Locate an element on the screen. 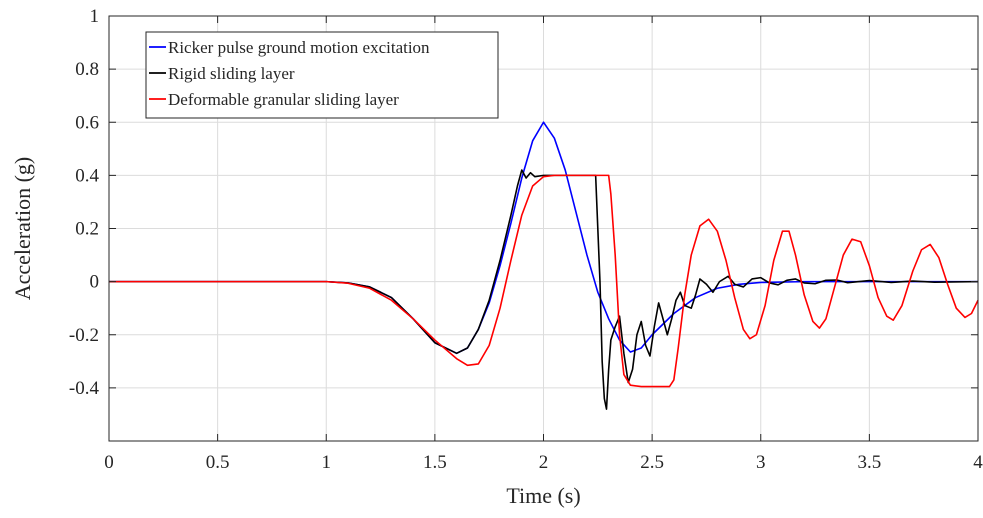 This screenshot has height=518, width=983. x-tick-label: 3.5 is located at coordinates (870, 462).